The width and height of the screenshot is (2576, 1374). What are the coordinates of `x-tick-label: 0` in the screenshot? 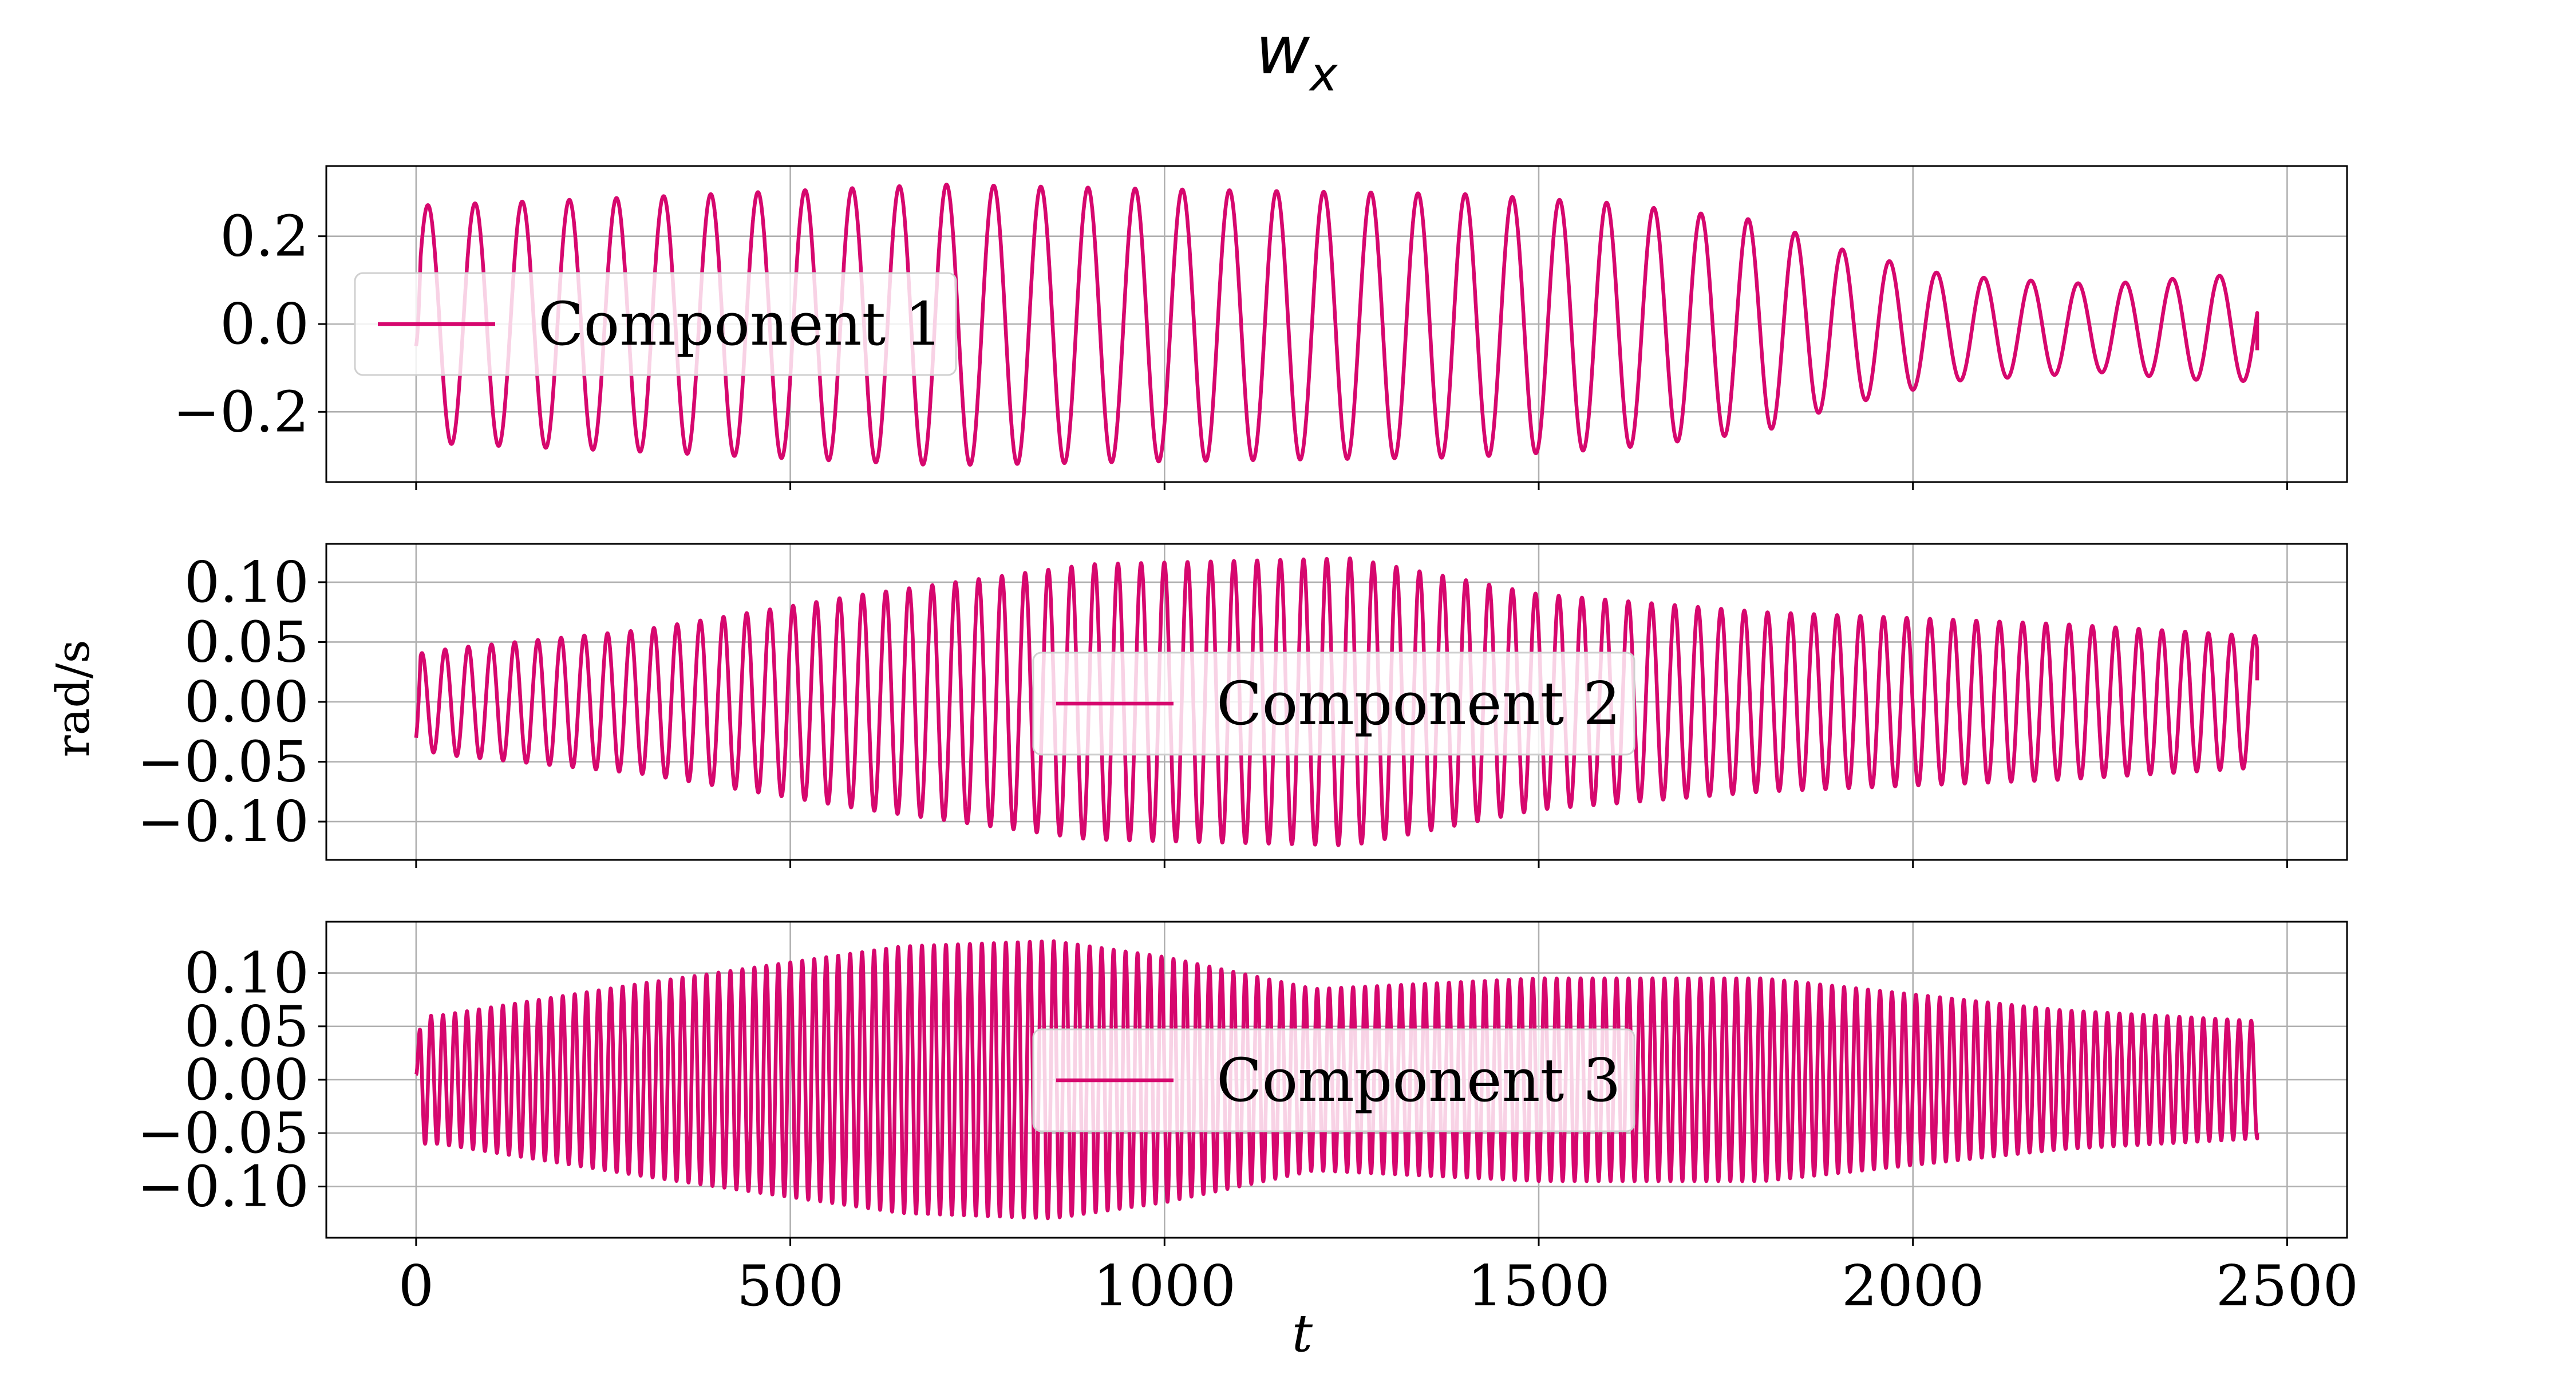 It's located at (416, 1286).